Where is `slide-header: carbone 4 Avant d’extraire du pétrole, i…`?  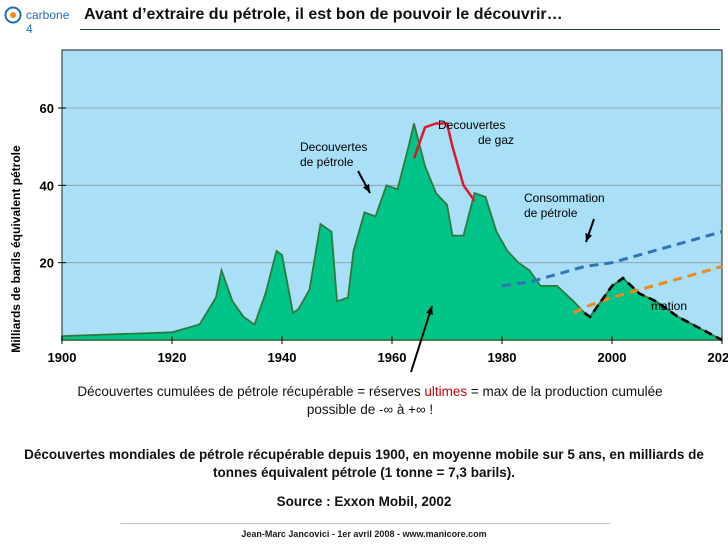
slide-header: carbone 4 Avant d’extraire du pétrole, i… is located at coordinates (364, 18).